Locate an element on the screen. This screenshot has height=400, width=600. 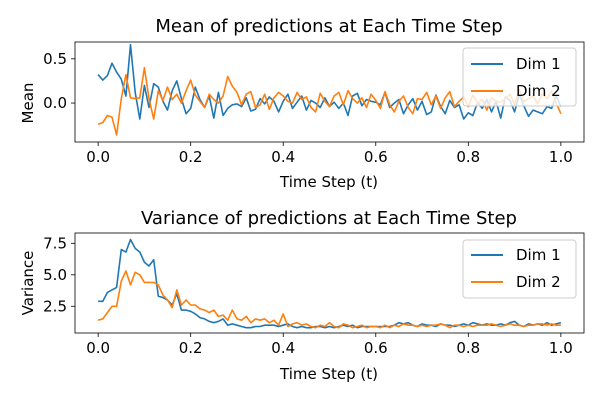
mean-chart-yticks: 0.5 0.0 is located at coordinates (59, 81).